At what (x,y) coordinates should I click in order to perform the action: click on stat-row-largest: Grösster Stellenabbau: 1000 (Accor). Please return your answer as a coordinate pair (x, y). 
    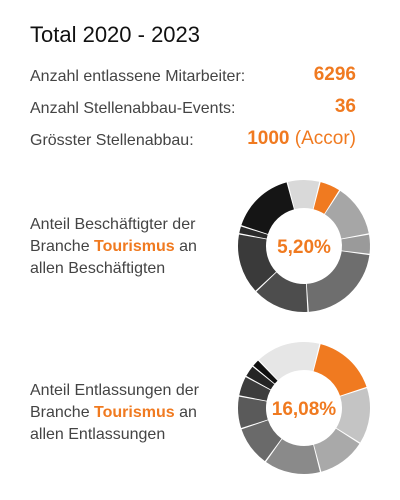
    Looking at the image, I should click on (193, 142).